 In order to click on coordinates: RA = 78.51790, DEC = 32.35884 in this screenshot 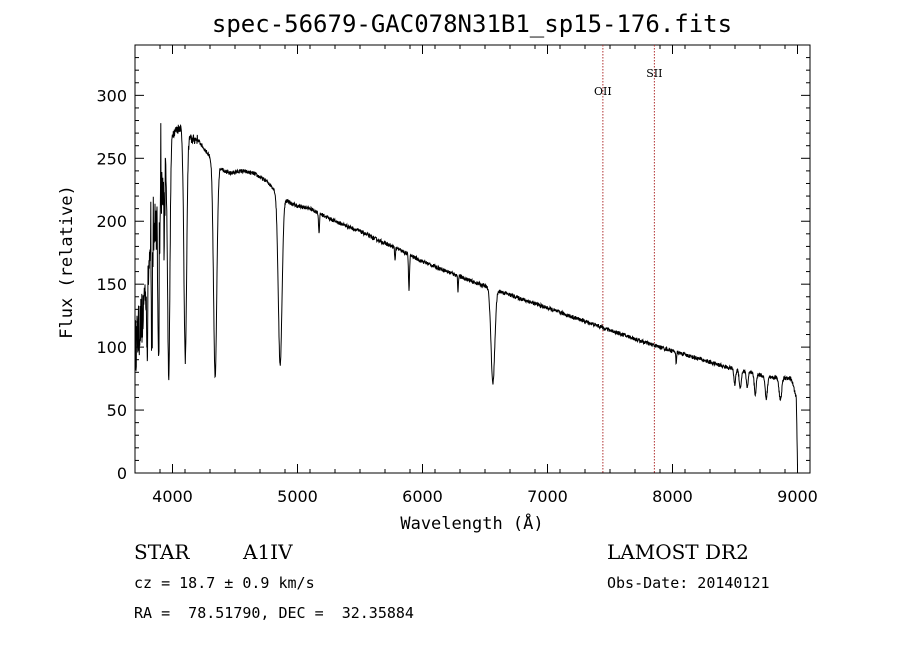, I will do `click(274, 613)`.